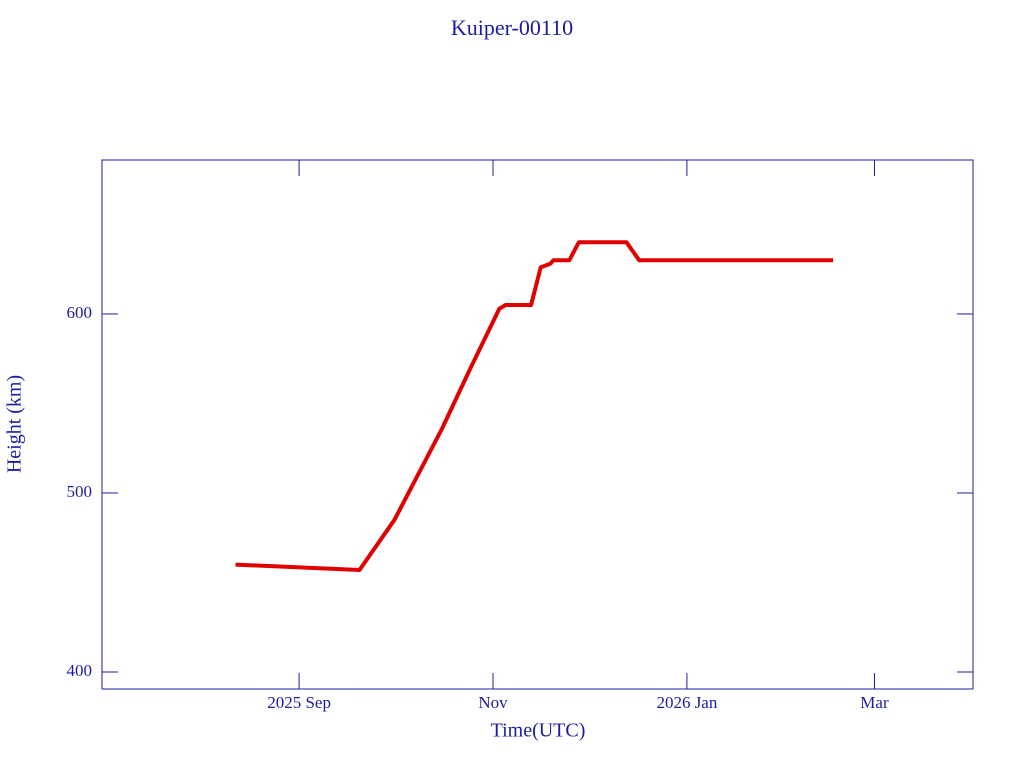 Image resolution: width=1024 pixels, height=768 pixels. Describe the element at coordinates (512, 27) in the screenshot. I see `chart-title: Kuiper-00110` at that location.